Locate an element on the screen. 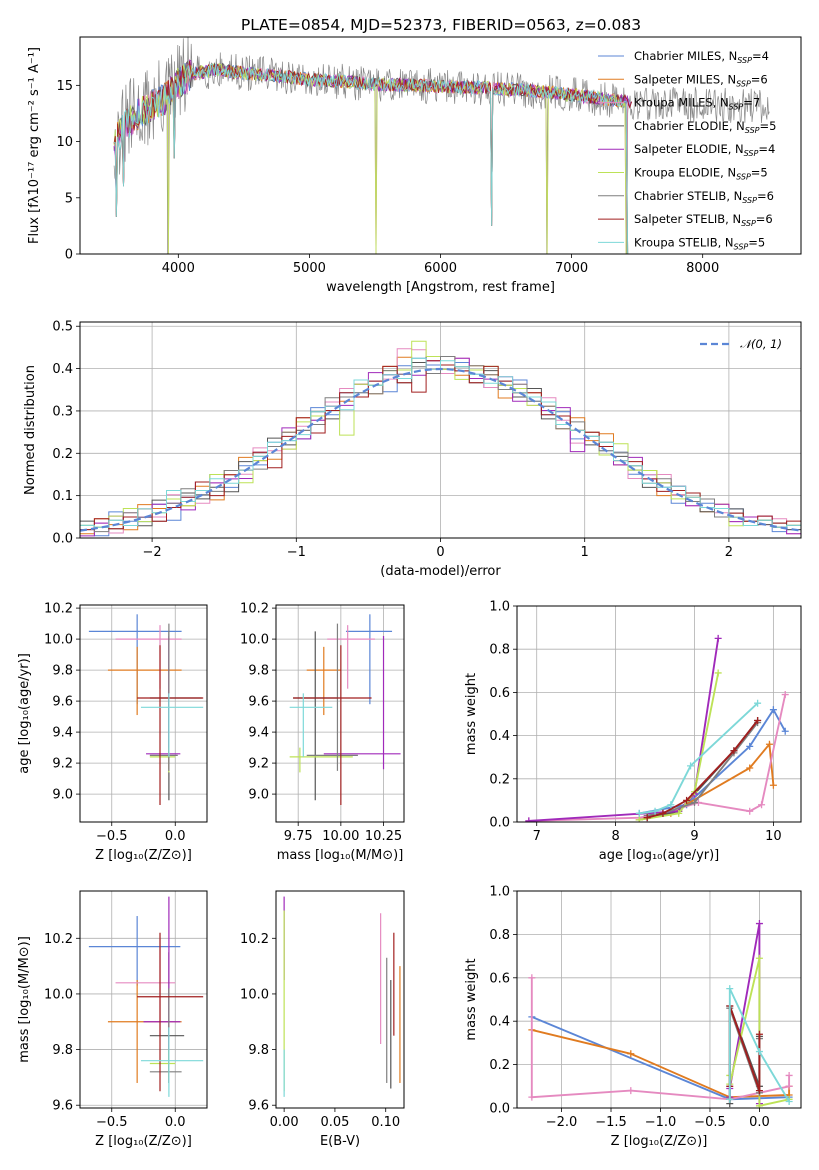  legend-label: 𝒩(0, 1) is located at coordinates (761, 344).